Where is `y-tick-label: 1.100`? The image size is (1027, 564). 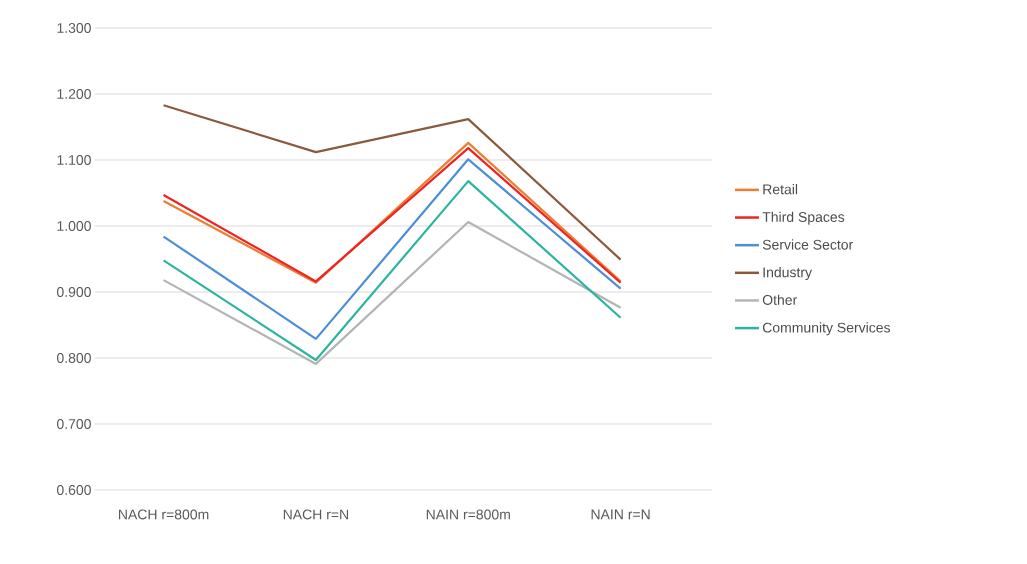
y-tick-label: 1.100 is located at coordinates (74, 160).